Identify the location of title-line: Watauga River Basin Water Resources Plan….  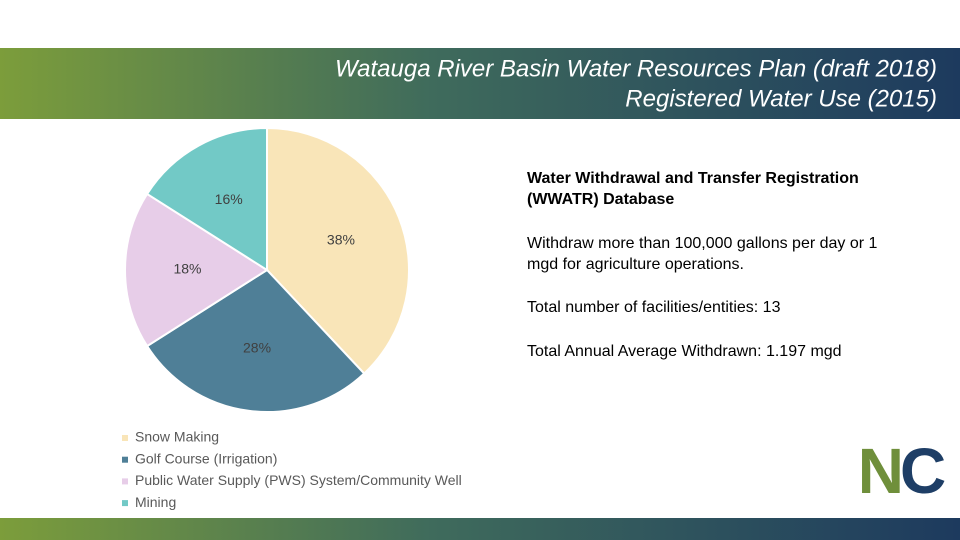
(636, 68).